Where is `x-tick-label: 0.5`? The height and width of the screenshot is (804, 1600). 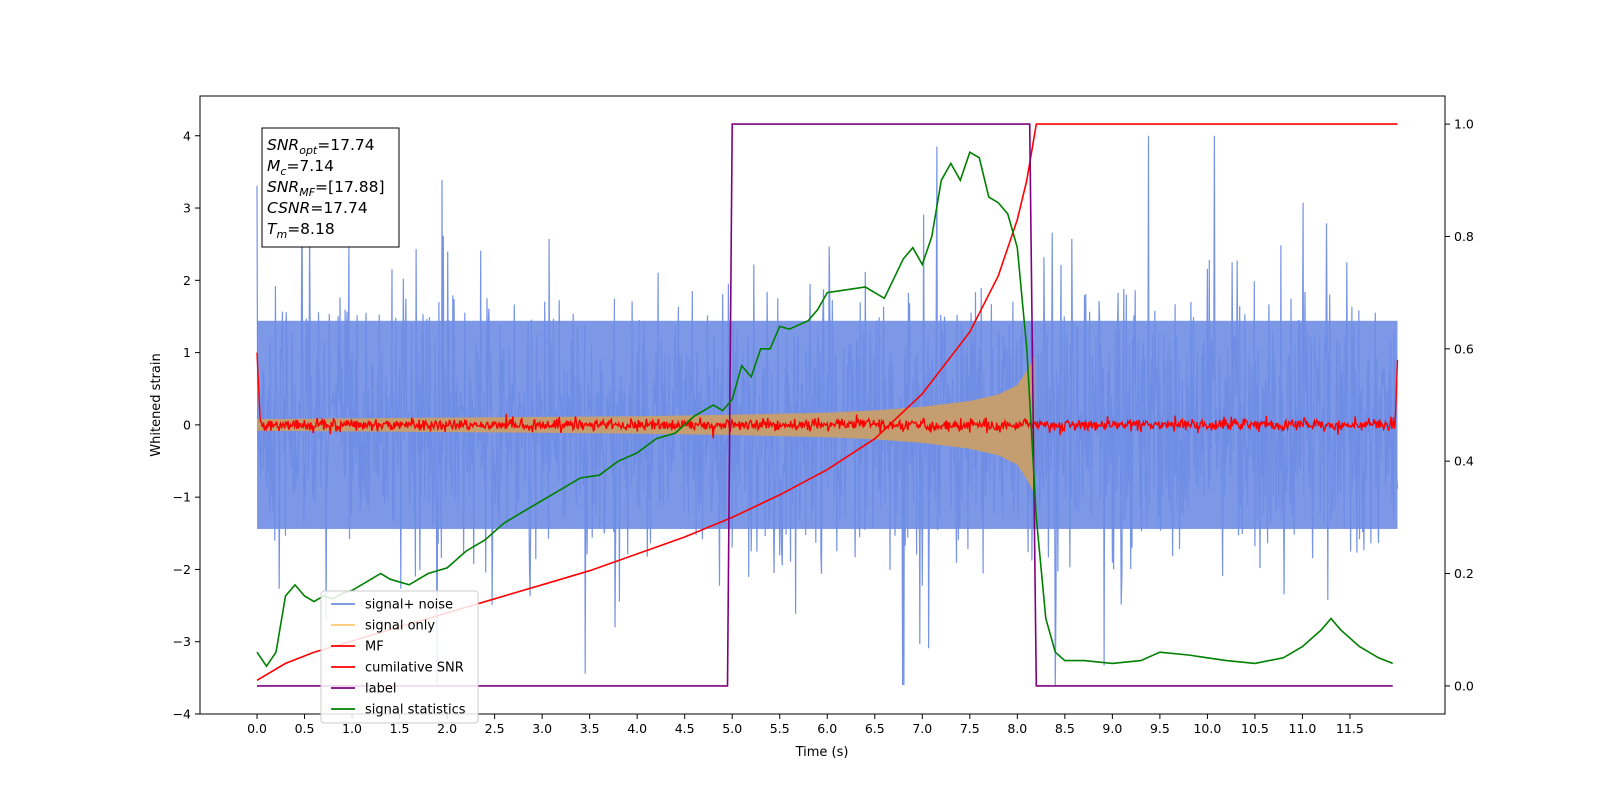
x-tick-label: 0.5 is located at coordinates (305, 728).